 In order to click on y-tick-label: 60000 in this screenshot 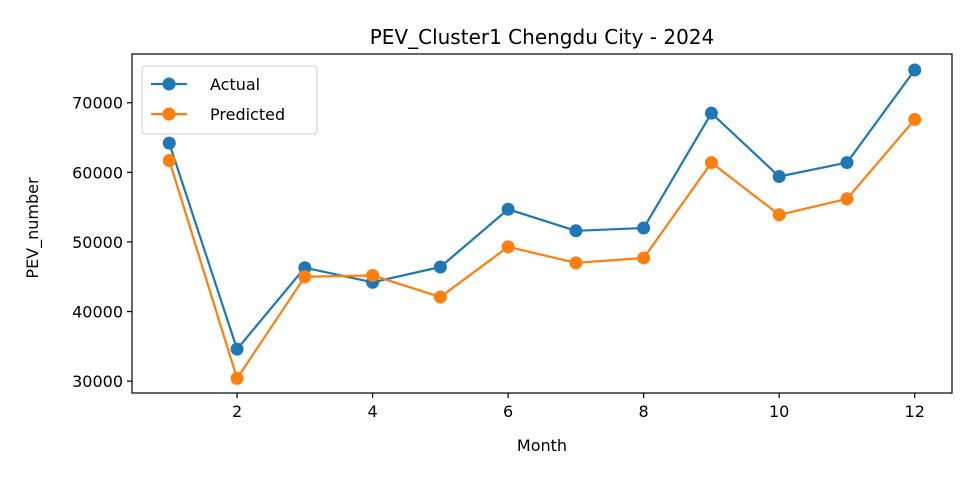, I will do `click(97, 172)`.